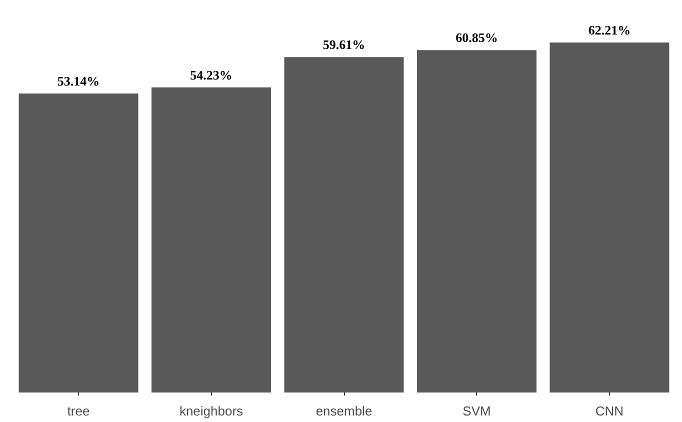  Describe the element at coordinates (344, 411) in the screenshot. I see `x-tick-label: ensemble` at that location.